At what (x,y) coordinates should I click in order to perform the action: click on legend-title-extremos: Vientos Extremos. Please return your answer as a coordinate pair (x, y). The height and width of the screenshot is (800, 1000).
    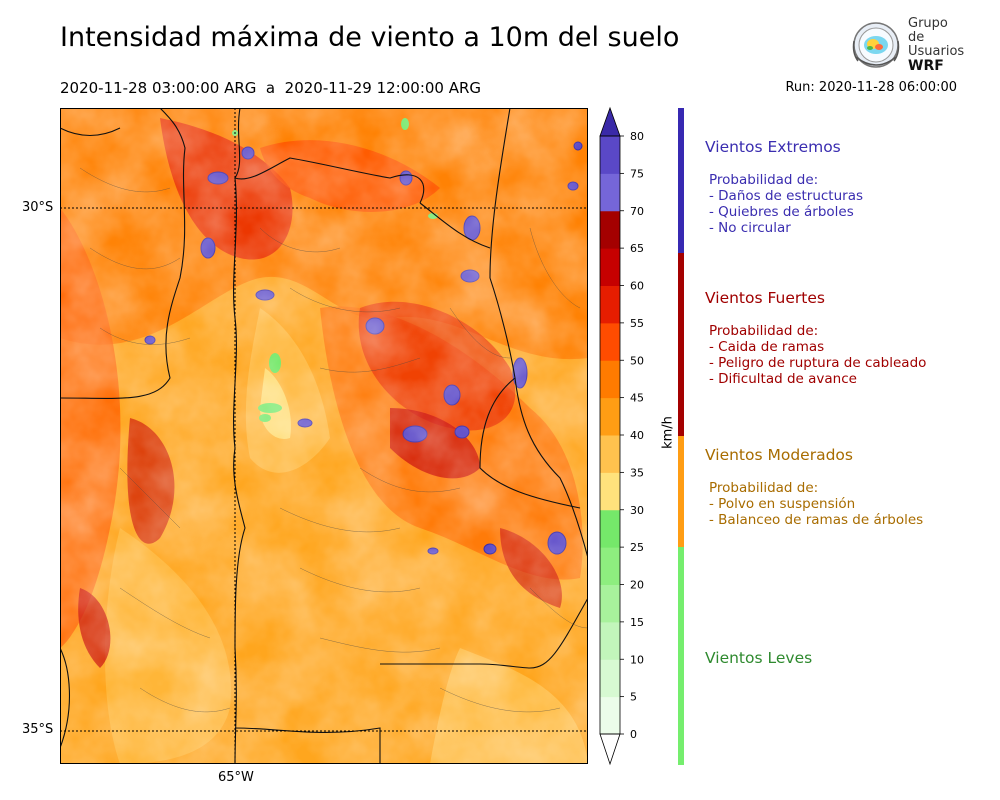
    Looking at the image, I should click on (773, 147).